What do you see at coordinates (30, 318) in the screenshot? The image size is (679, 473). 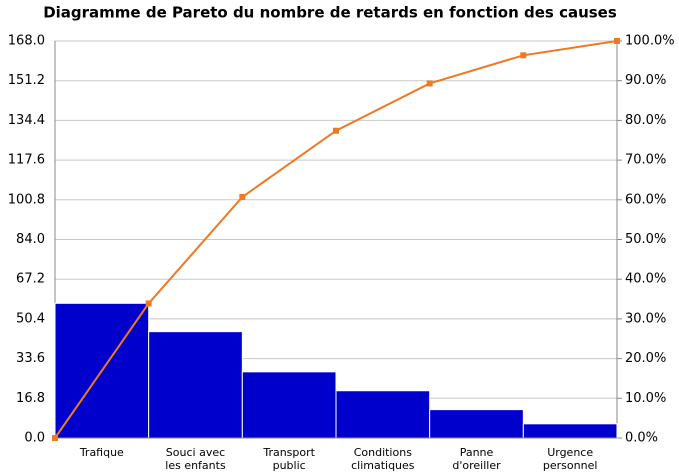 I see `y-tick-label: 50.4` at bounding box center [30, 318].